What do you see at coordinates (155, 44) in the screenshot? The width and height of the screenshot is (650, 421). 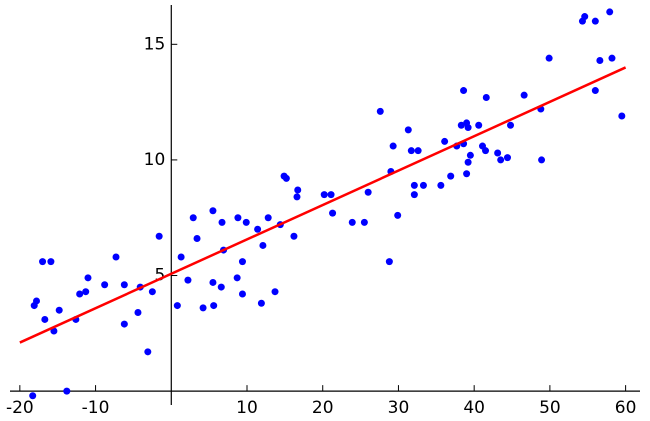 I see `y-tick-label: 15` at bounding box center [155, 44].